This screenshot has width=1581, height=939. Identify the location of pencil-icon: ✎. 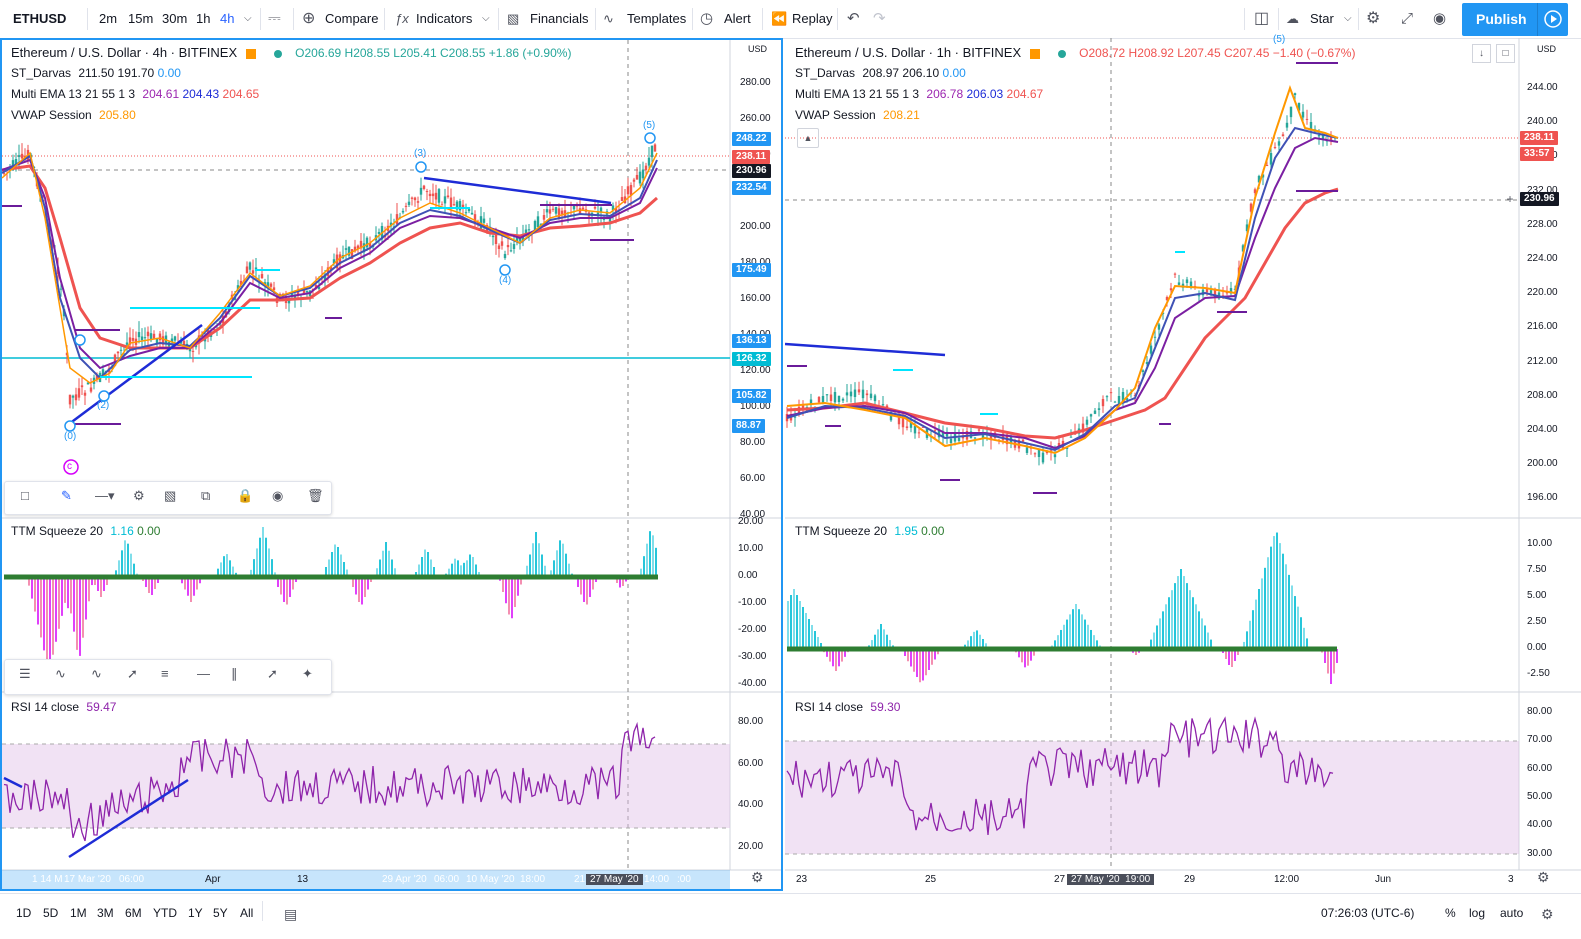
(66, 495).